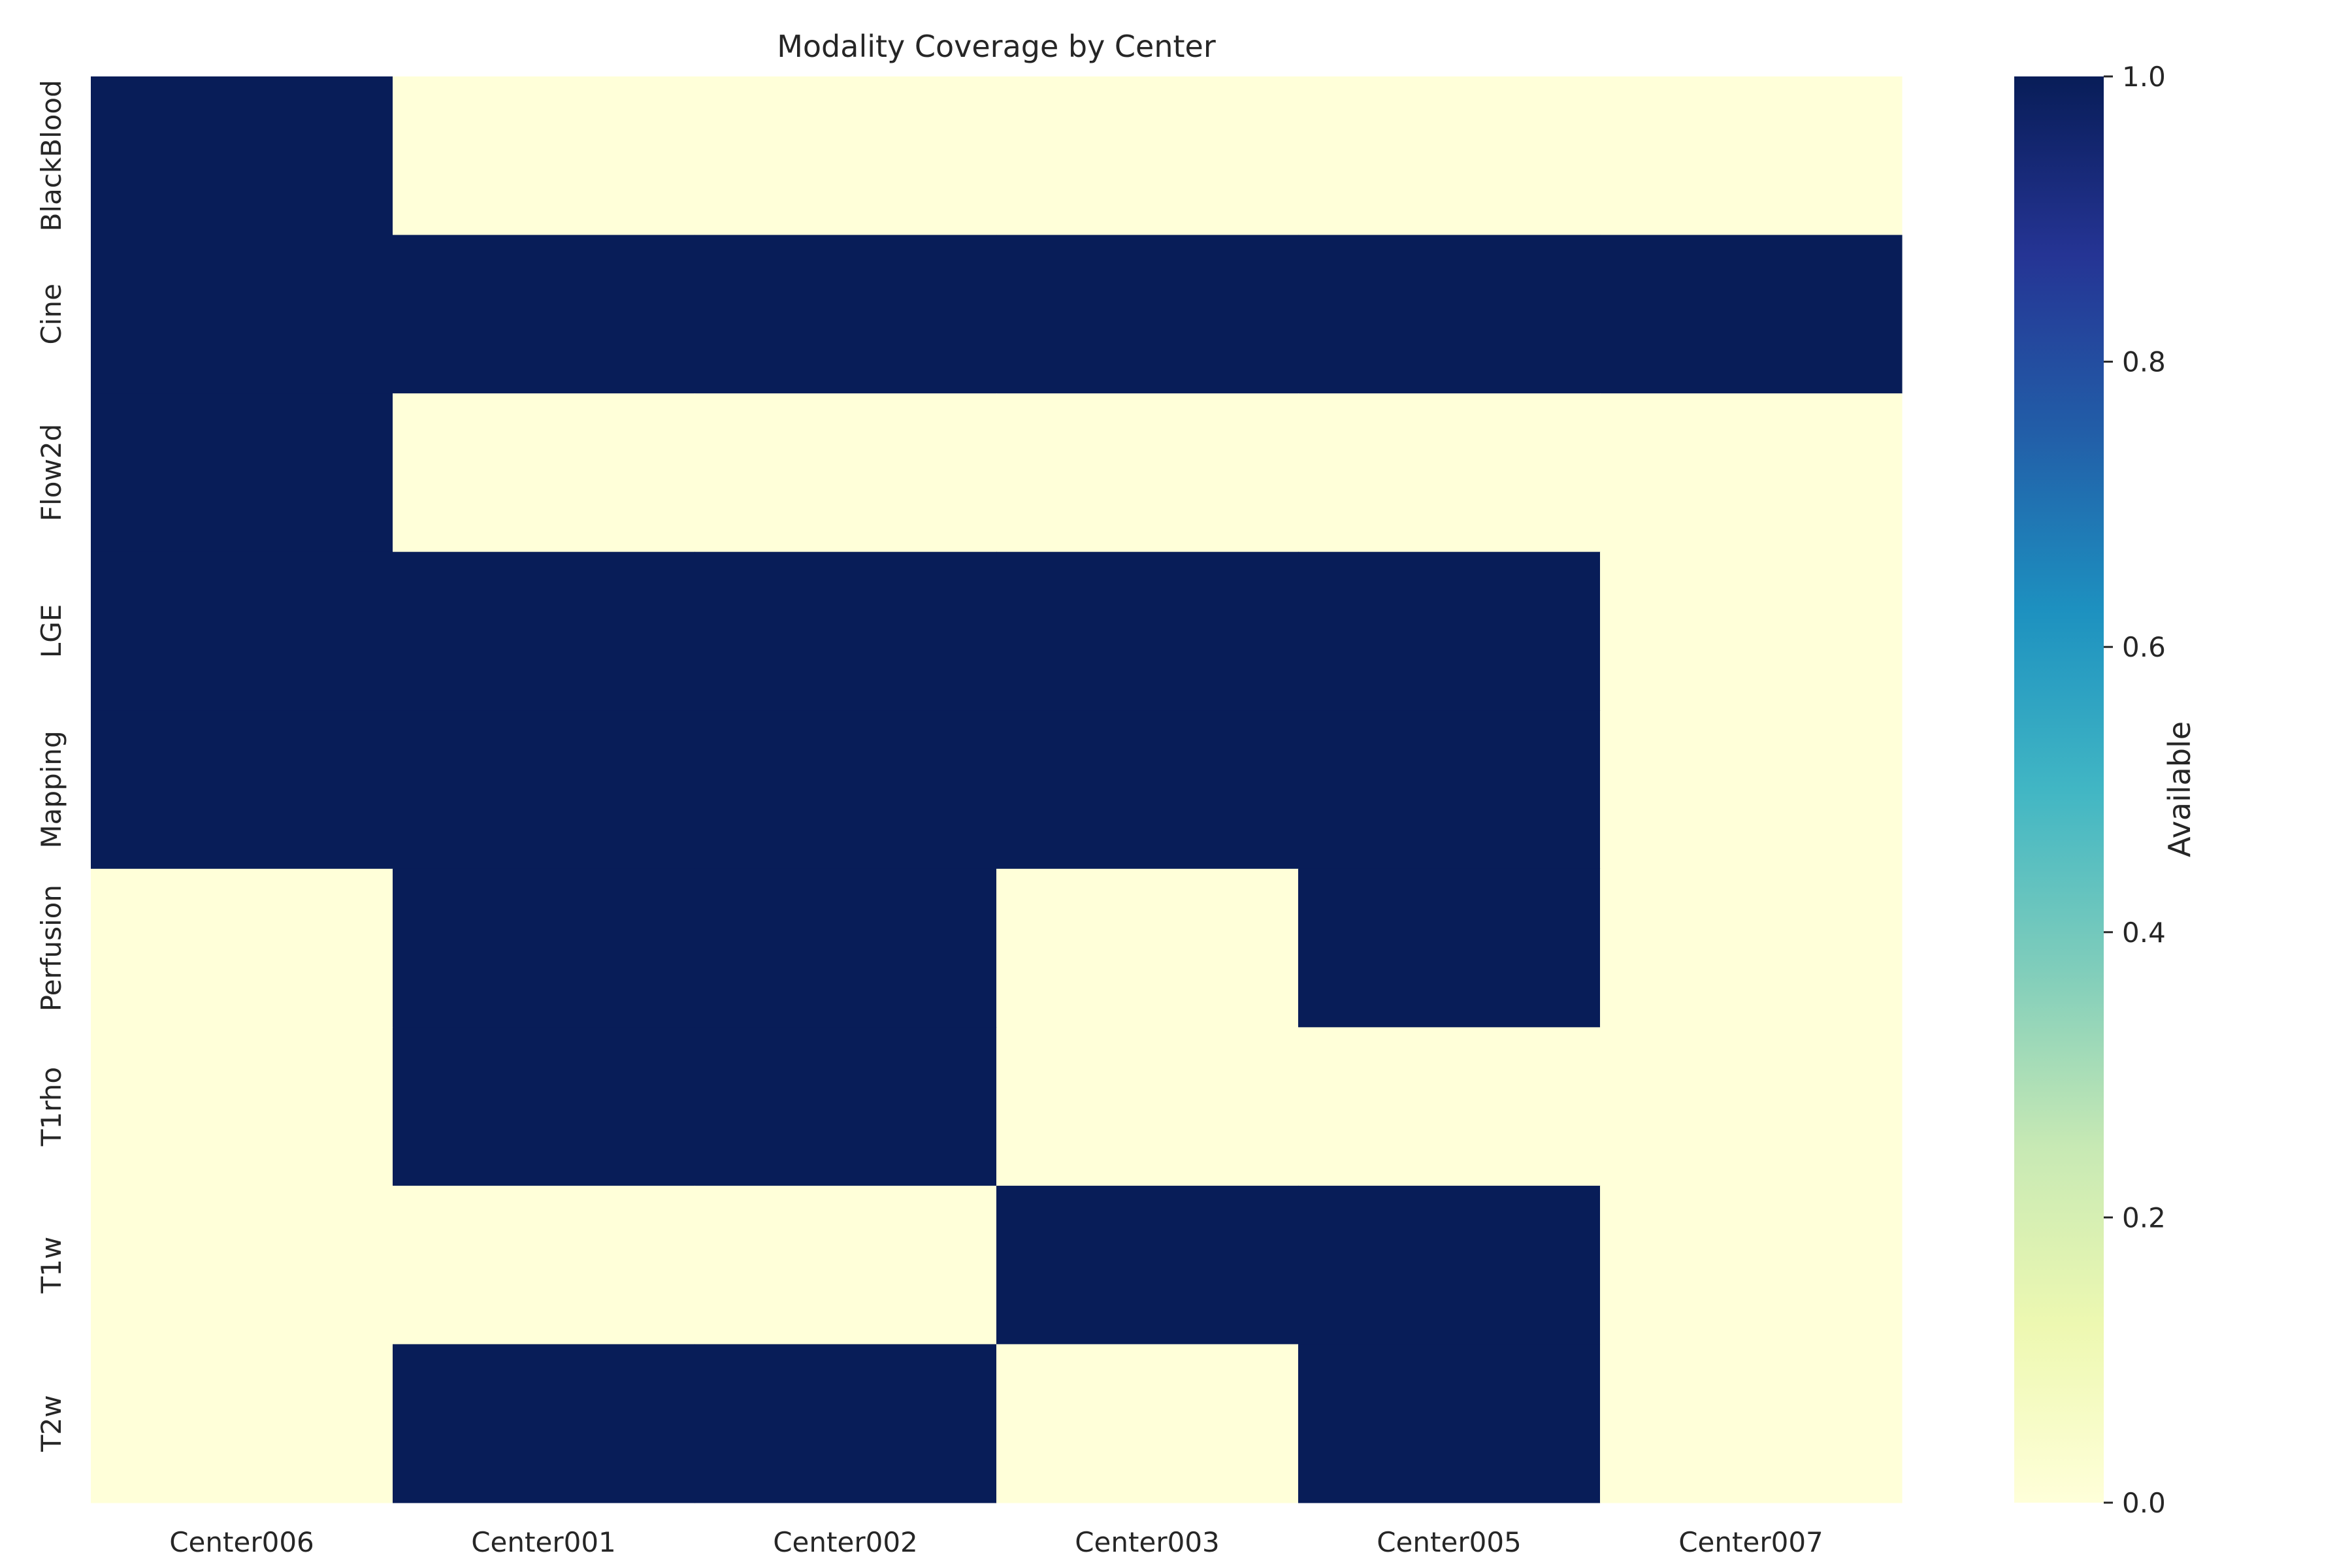 Image resolution: width=2352 pixels, height=1568 pixels. What do you see at coordinates (2144, 1217) in the screenshot?
I see `colorbar-tick-label: 0.2` at bounding box center [2144, 1217].